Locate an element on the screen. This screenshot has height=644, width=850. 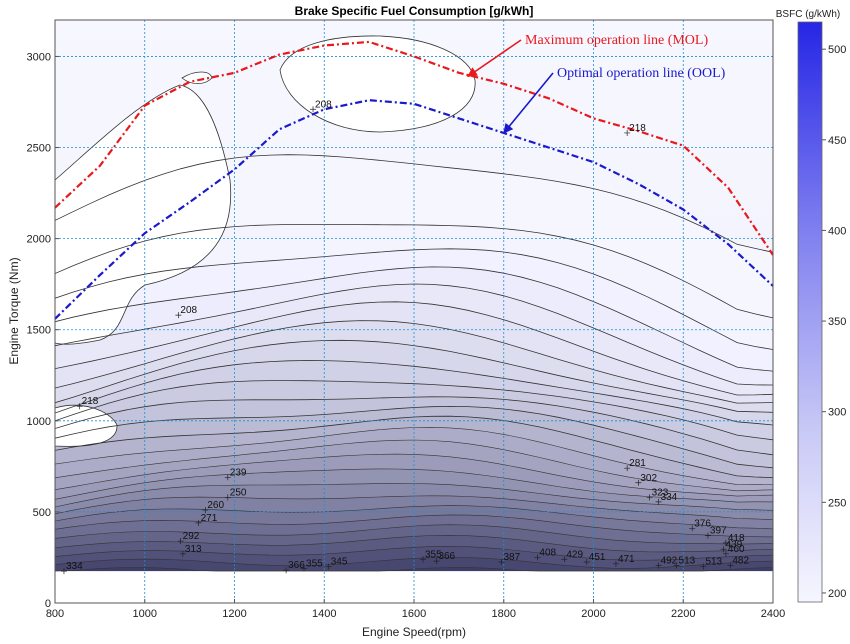
ool-arrow is located at coordinates (528, 103).